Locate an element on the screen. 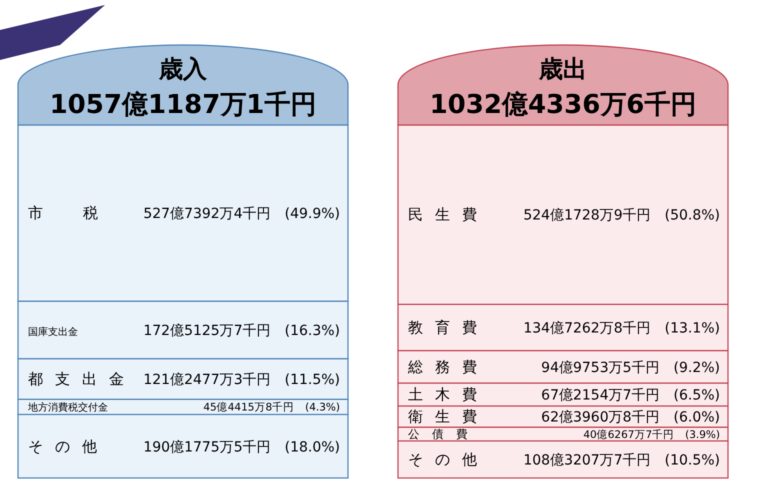 This screenshot has height=480, width=765. chart-title: 歳入 is located at coordinates (183, 69).